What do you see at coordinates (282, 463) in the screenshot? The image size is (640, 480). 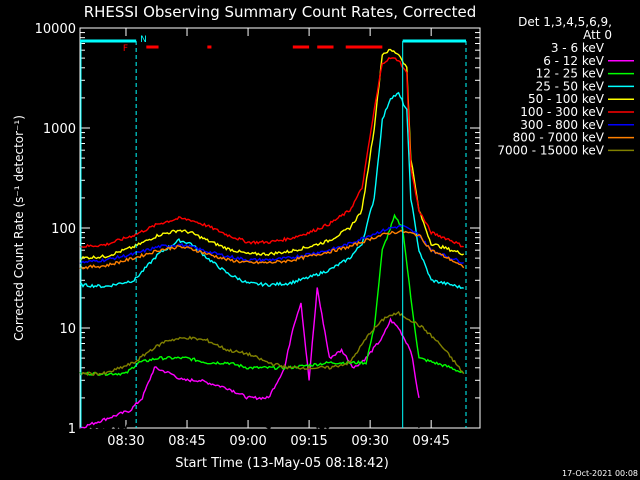 I see `x-axis-label: Start Time (13-May-05 08:18:42)` at bounding box center [282, 463].